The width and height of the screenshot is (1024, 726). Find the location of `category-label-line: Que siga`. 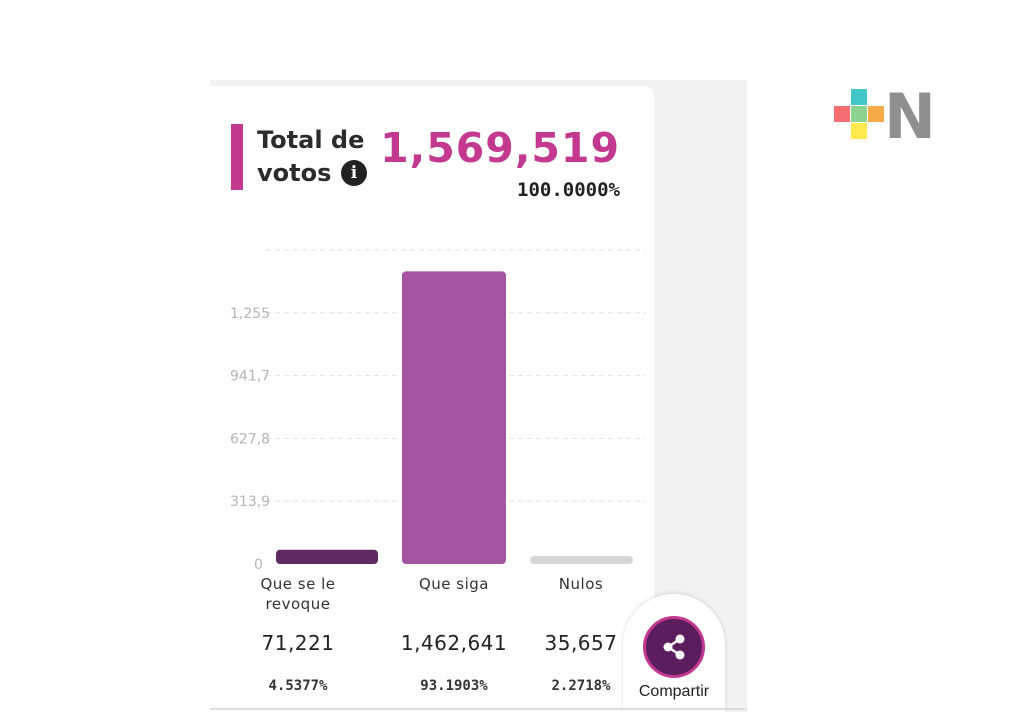

category-label-line: Que siga is located at coordinates (453, 584).